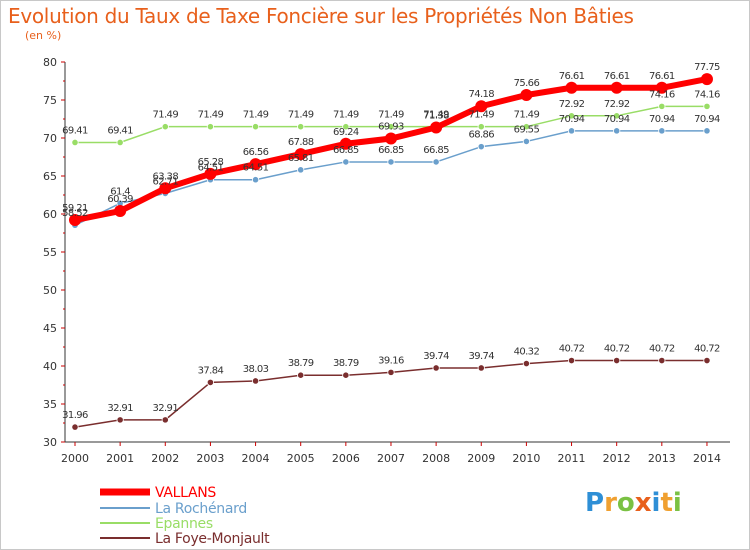 Image resolution: width=750 pixels, height=550 pixels. What do you see at coordinates (572, 458) in the screenshot?
I see `x-tick-label: 2011` at bounding box center [572, 458].